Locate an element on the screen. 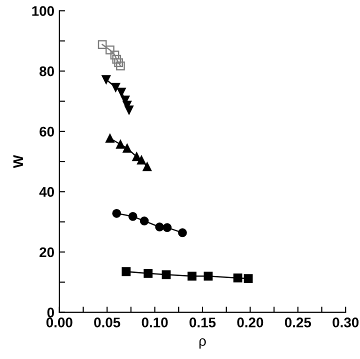 The height and width of the screenshot is (359, 360). x-tick-label: 0.05 is located at coordinates (107, 323).